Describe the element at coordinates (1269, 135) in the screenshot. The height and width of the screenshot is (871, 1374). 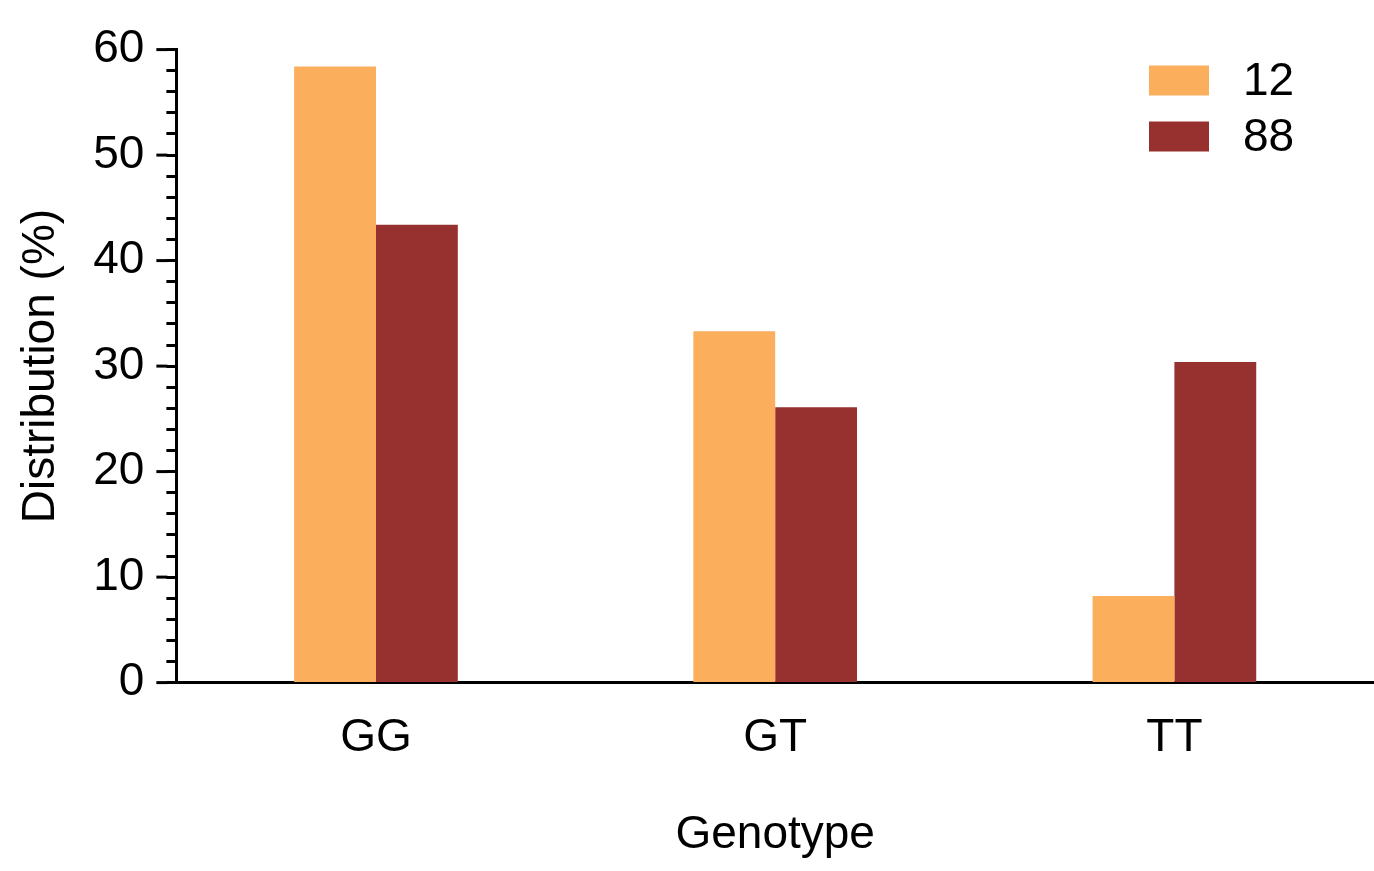
I see `legend-label: 88` at that location.